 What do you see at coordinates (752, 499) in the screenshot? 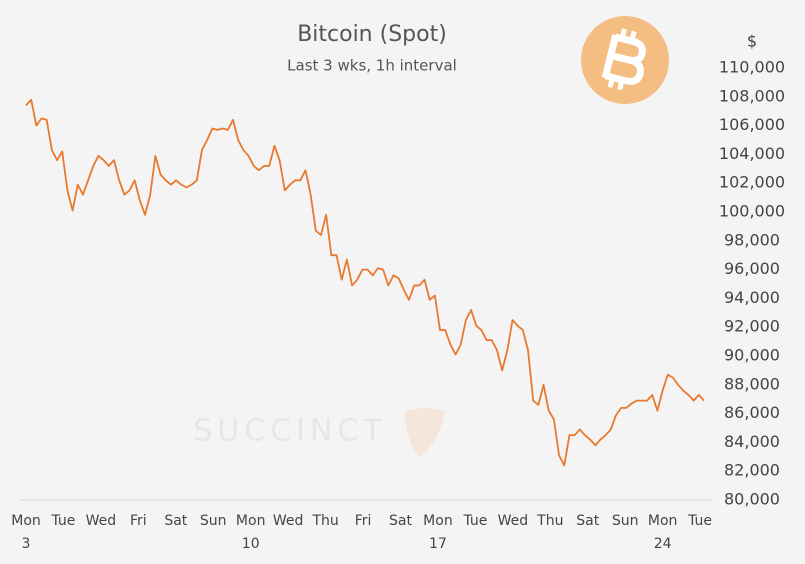
I see `y-tick-label: 80,000` at bounding box center [752, 499].